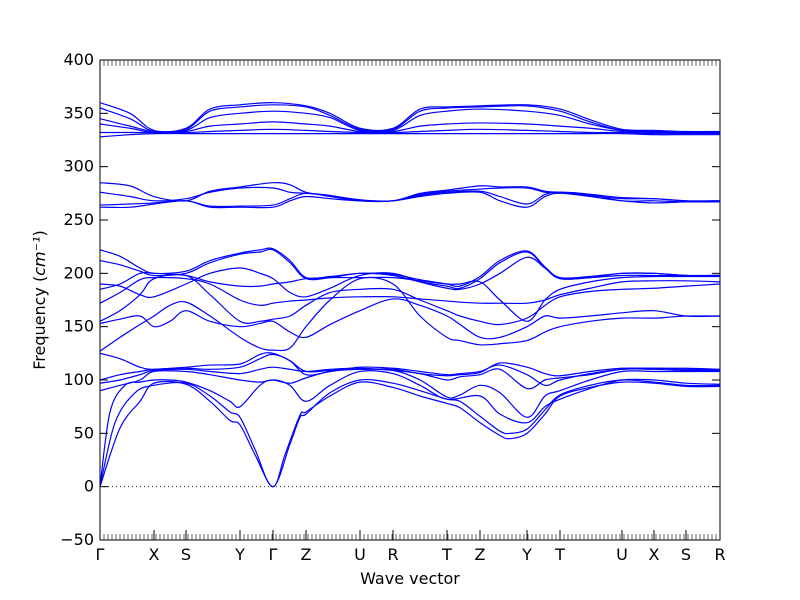 The image size is (800, 600). Describe the element at coordinates (78, 272) in the screenshot. I see `y-tick-label: 200` at that location.